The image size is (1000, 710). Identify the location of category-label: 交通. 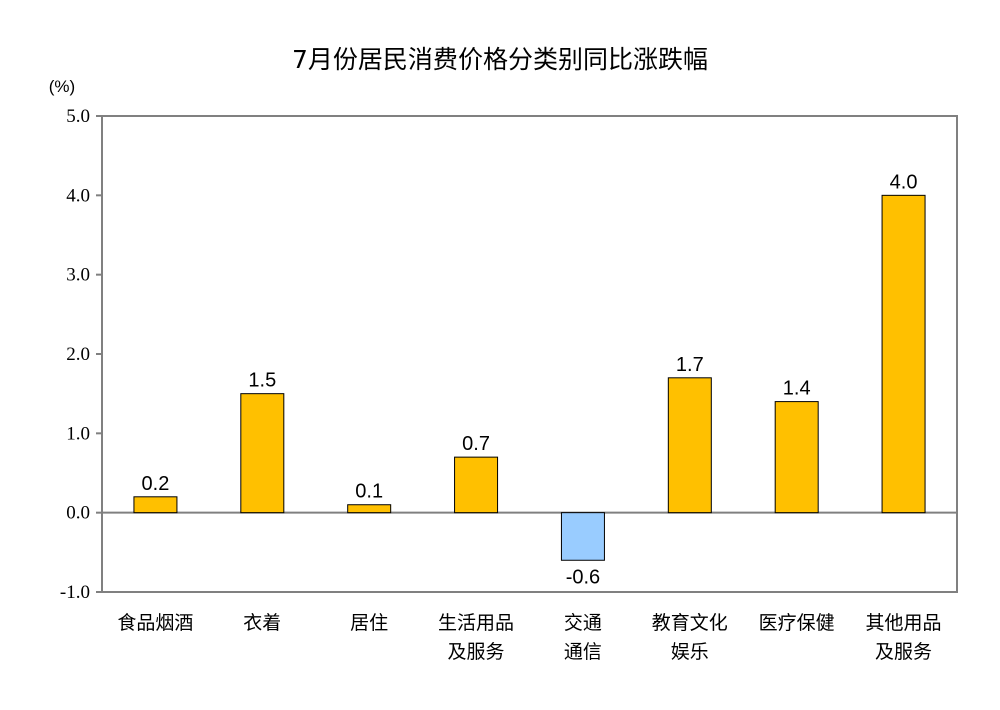
(583, 623).